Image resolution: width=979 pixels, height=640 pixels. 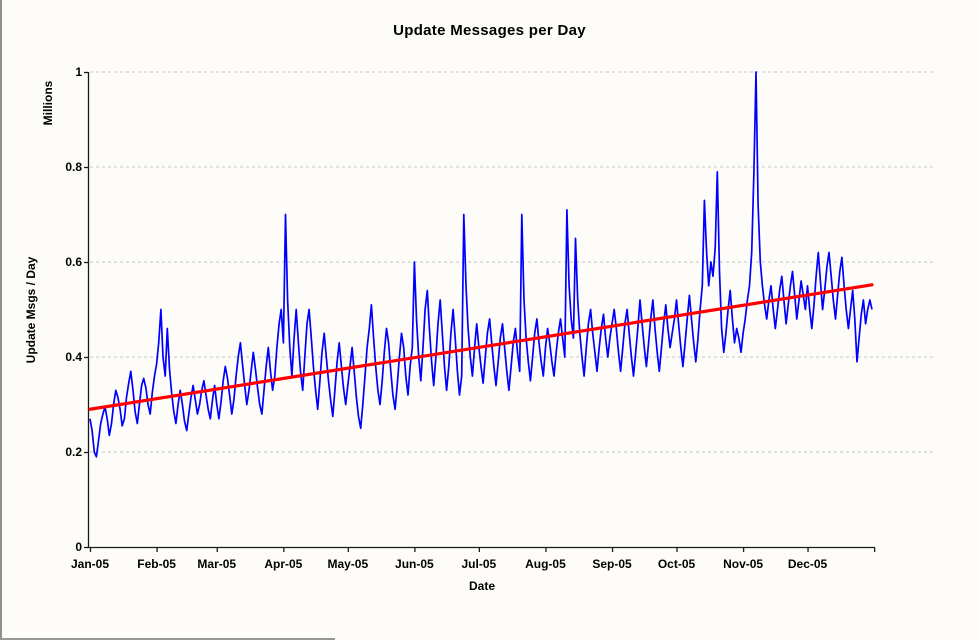 What do you see at coordinates (743, 564) in the screenshot?
I see `x-tick-label: Nov-05` at bounding box center [743, 564].